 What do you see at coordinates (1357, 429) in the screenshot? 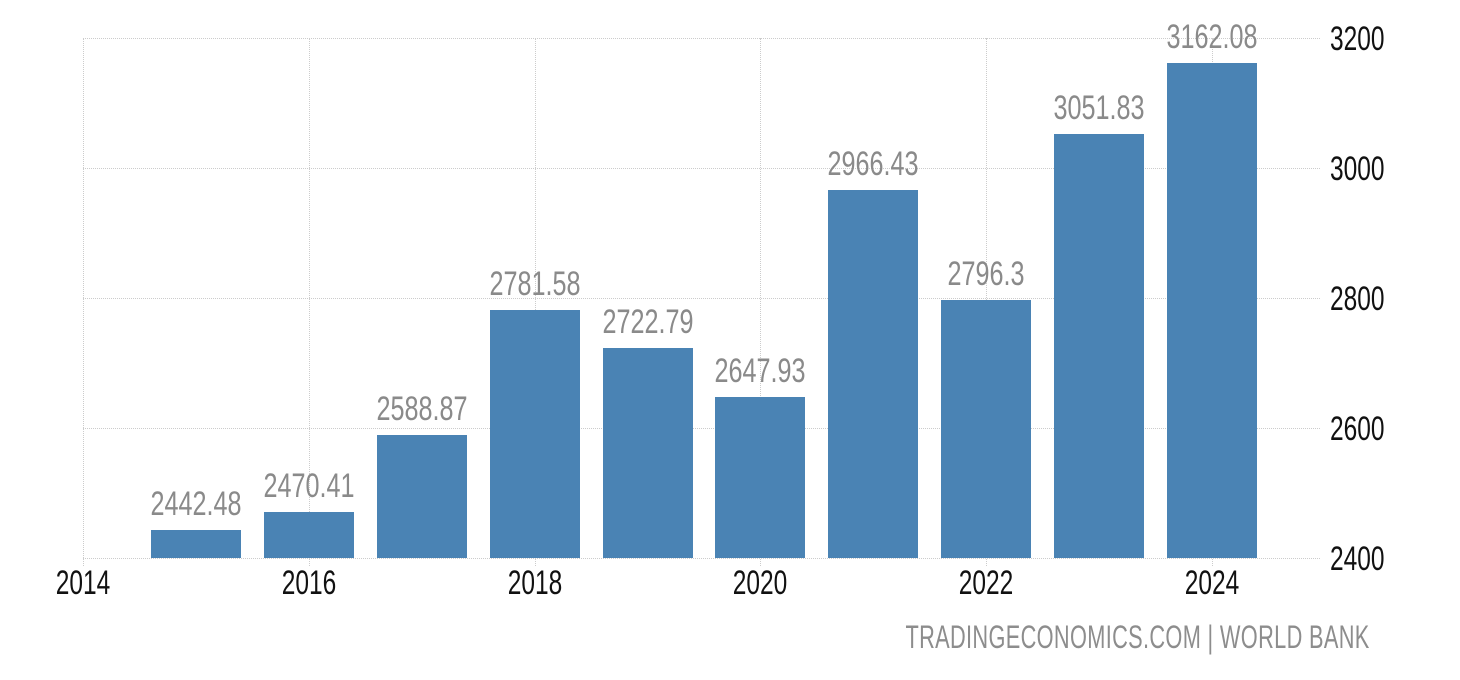
I see `y-tick-label-2600: 2600` at bounding box center [1357, 429].